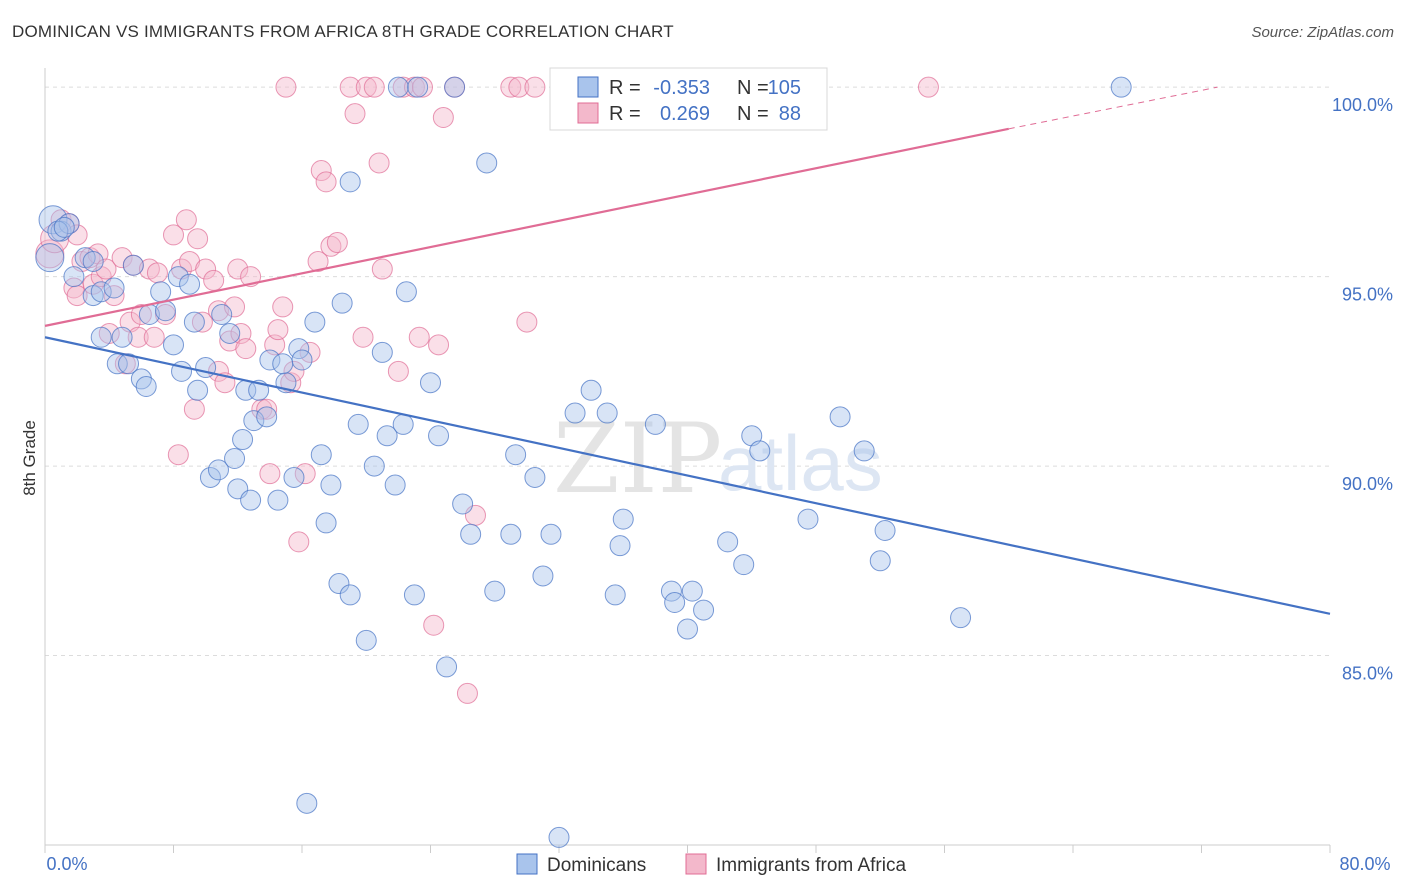 The width and height of the screenshot is (1406, 892). What do you see at coordinates (711, 864) in the screenshot?
I see `bottom-legend: Dominicans Immigrants from Africa` at bounding box center [711, 864].